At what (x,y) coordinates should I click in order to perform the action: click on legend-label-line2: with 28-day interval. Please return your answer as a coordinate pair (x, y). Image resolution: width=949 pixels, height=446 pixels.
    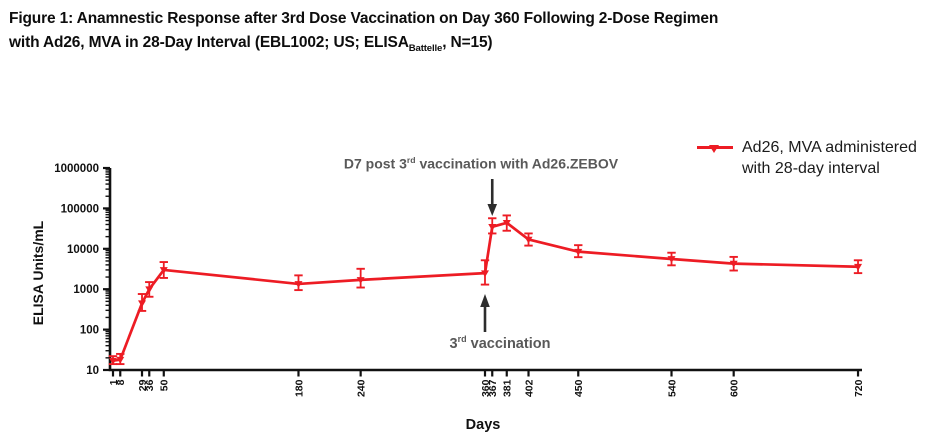
    Looking at the image, I should click on (811, 168).